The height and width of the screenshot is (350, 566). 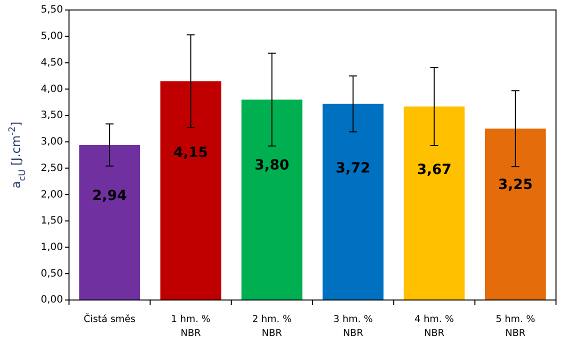 I want to click on y-tick-label: 5,00, so click(x=51, y=36).